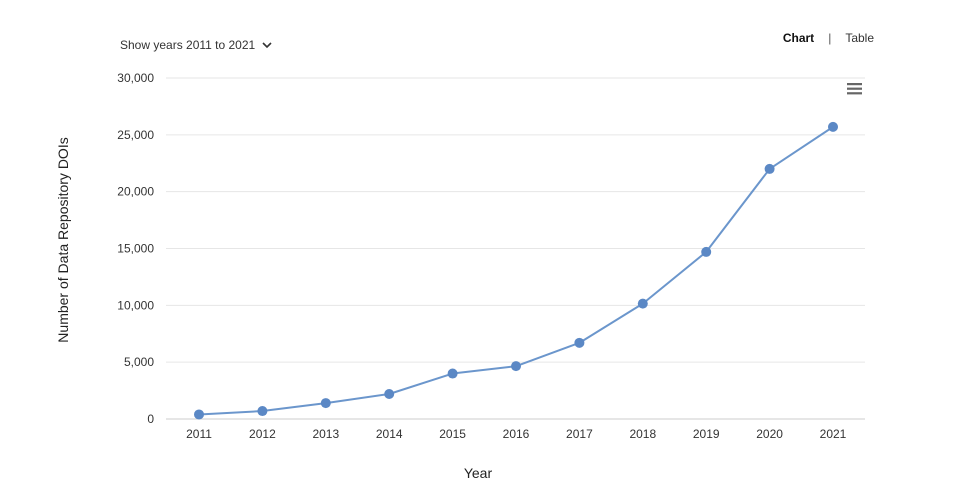 The image size is (960, 500). Describe the element at coordinates (325, 434) in the screenshot. I see `x-tick-label: 2013` at that location.